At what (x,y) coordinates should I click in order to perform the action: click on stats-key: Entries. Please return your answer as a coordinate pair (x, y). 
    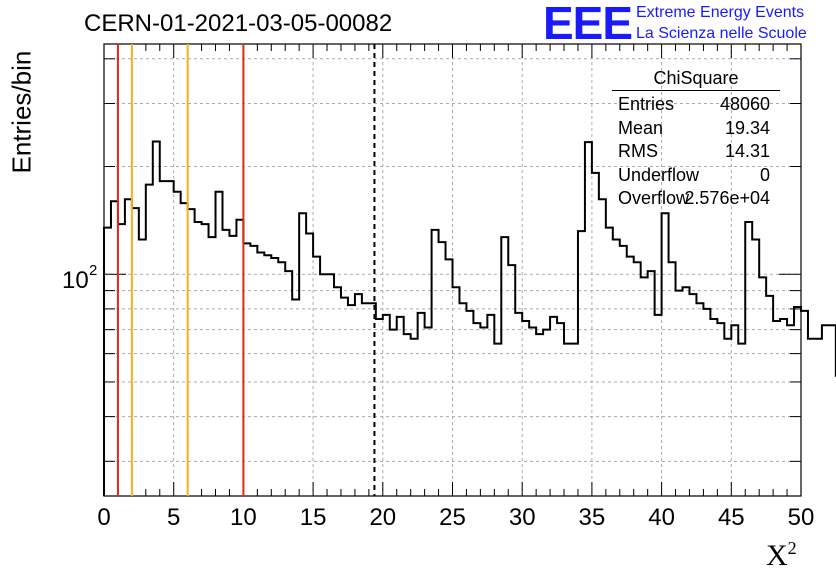
    Looking at the image, I should click on (646, 104).